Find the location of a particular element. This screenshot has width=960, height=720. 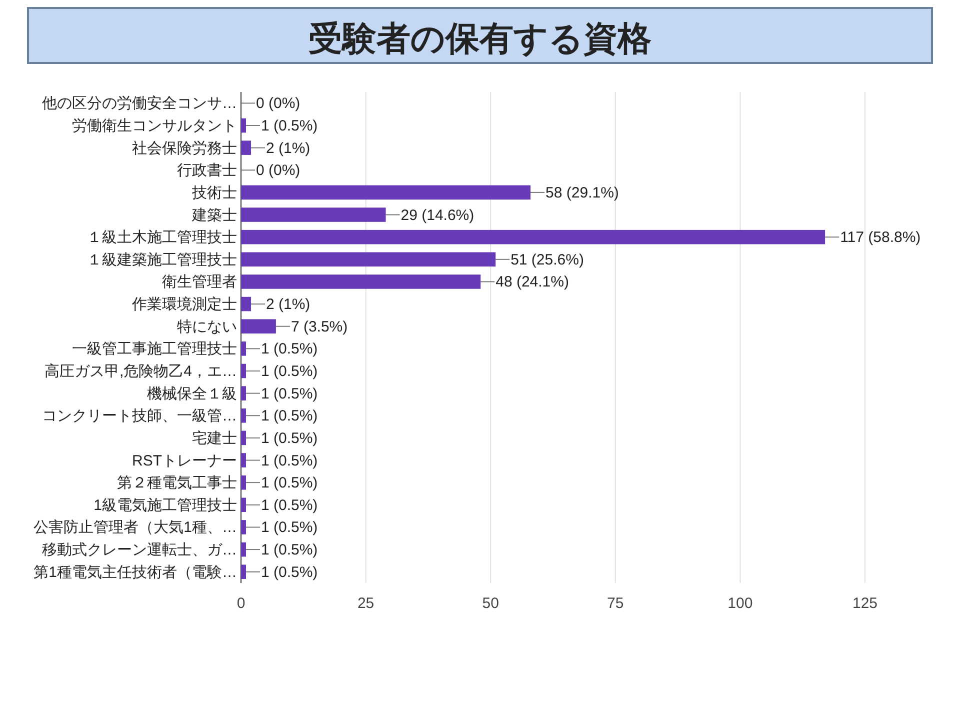

y-tick-label: 労働衛生コンサルタント is located at coordinates (154, 125).